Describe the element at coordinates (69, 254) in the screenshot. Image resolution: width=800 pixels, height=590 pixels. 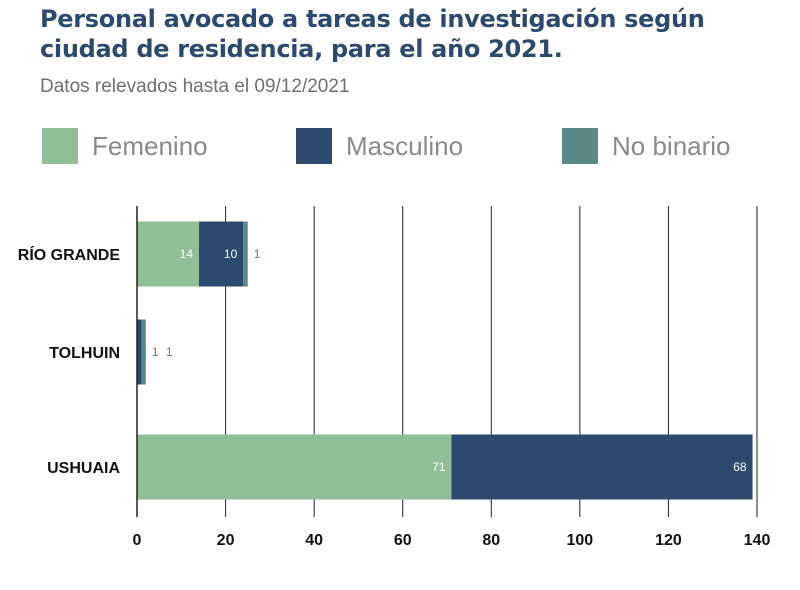
I see `category-label-rio-grande: RÍO GRANDE` at that location.